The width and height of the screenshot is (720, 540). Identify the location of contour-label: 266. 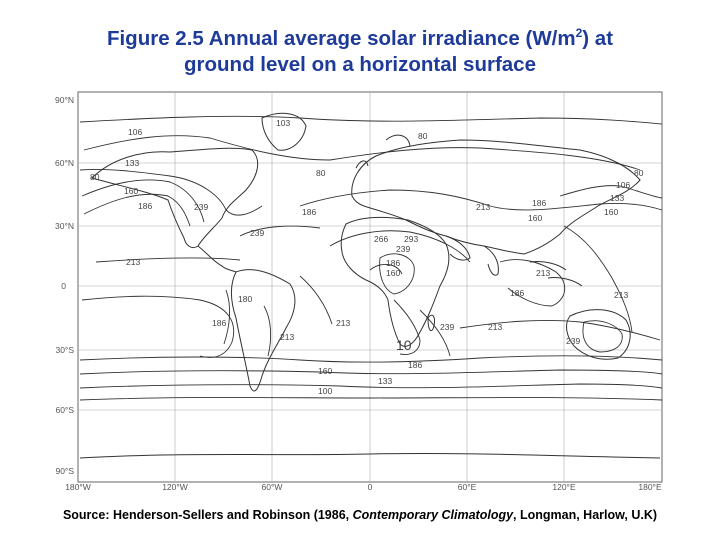
(381, 239).